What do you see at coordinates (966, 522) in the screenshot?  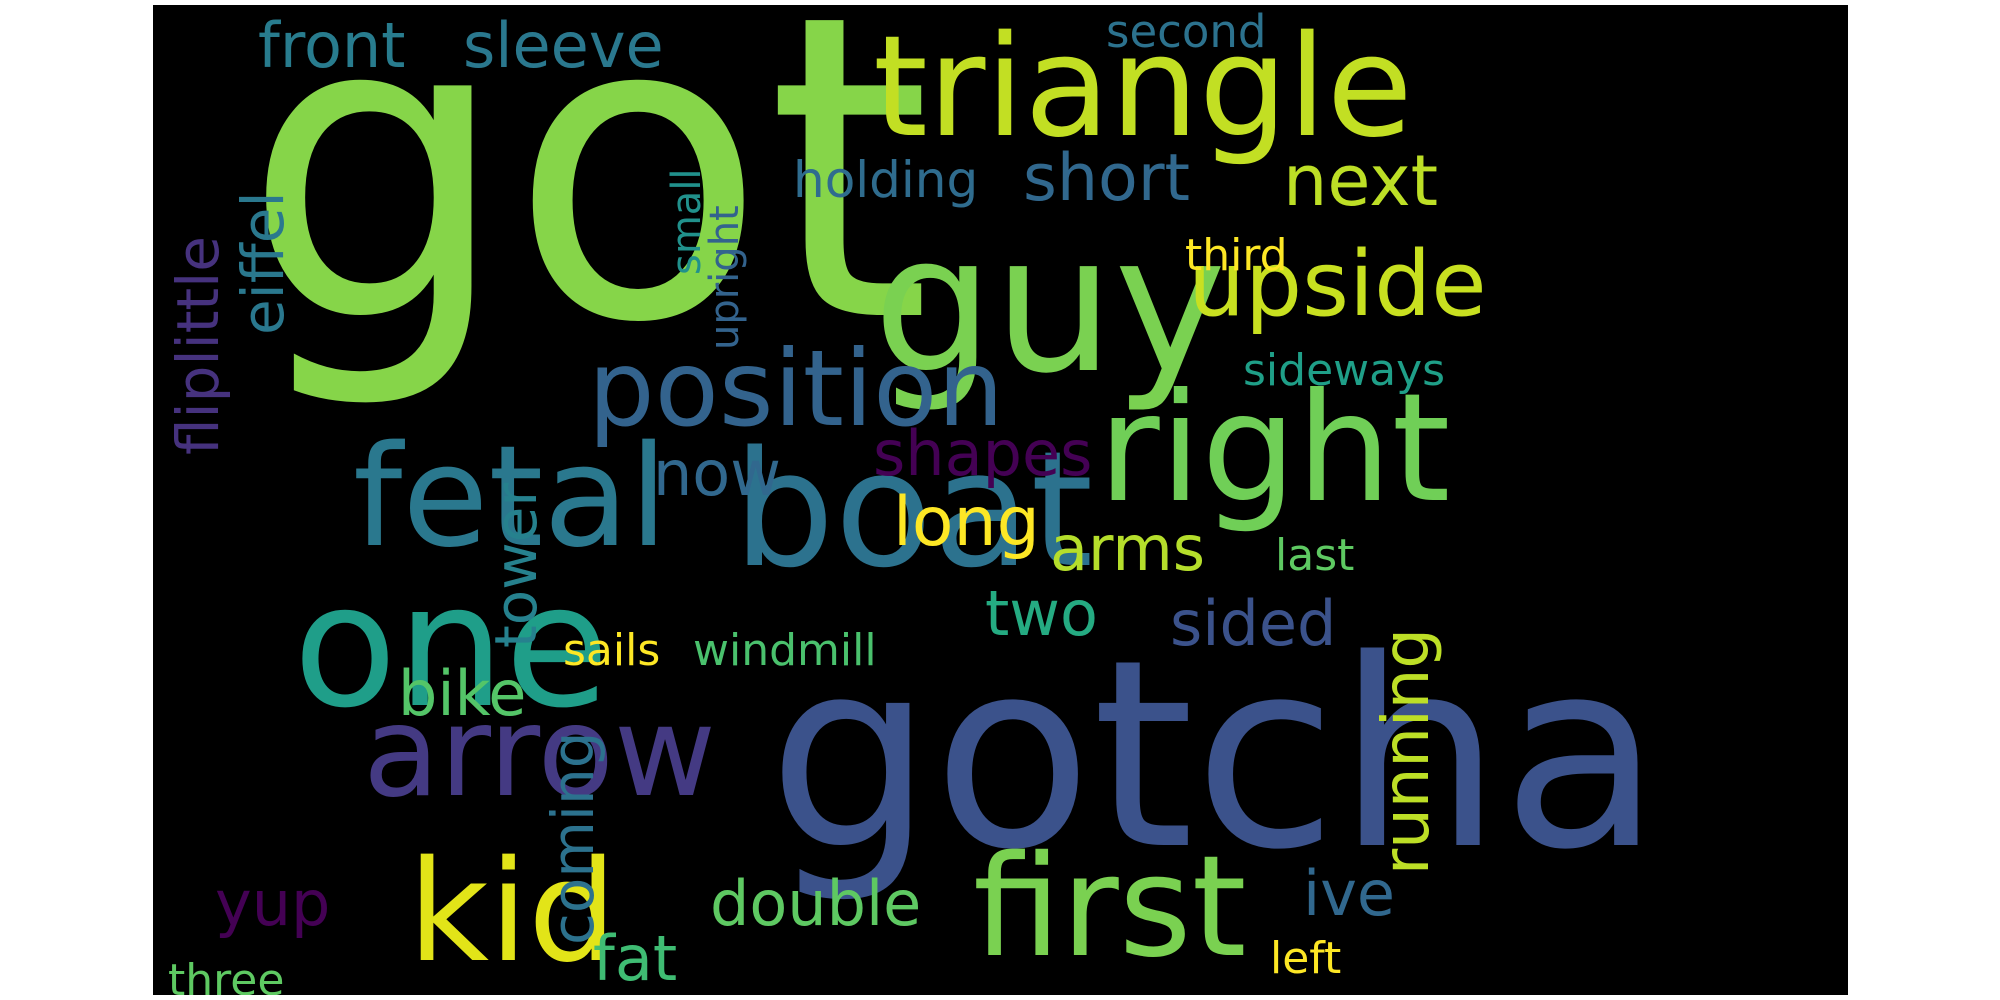 I see `word-long: long` at bounding box center [966, 522].